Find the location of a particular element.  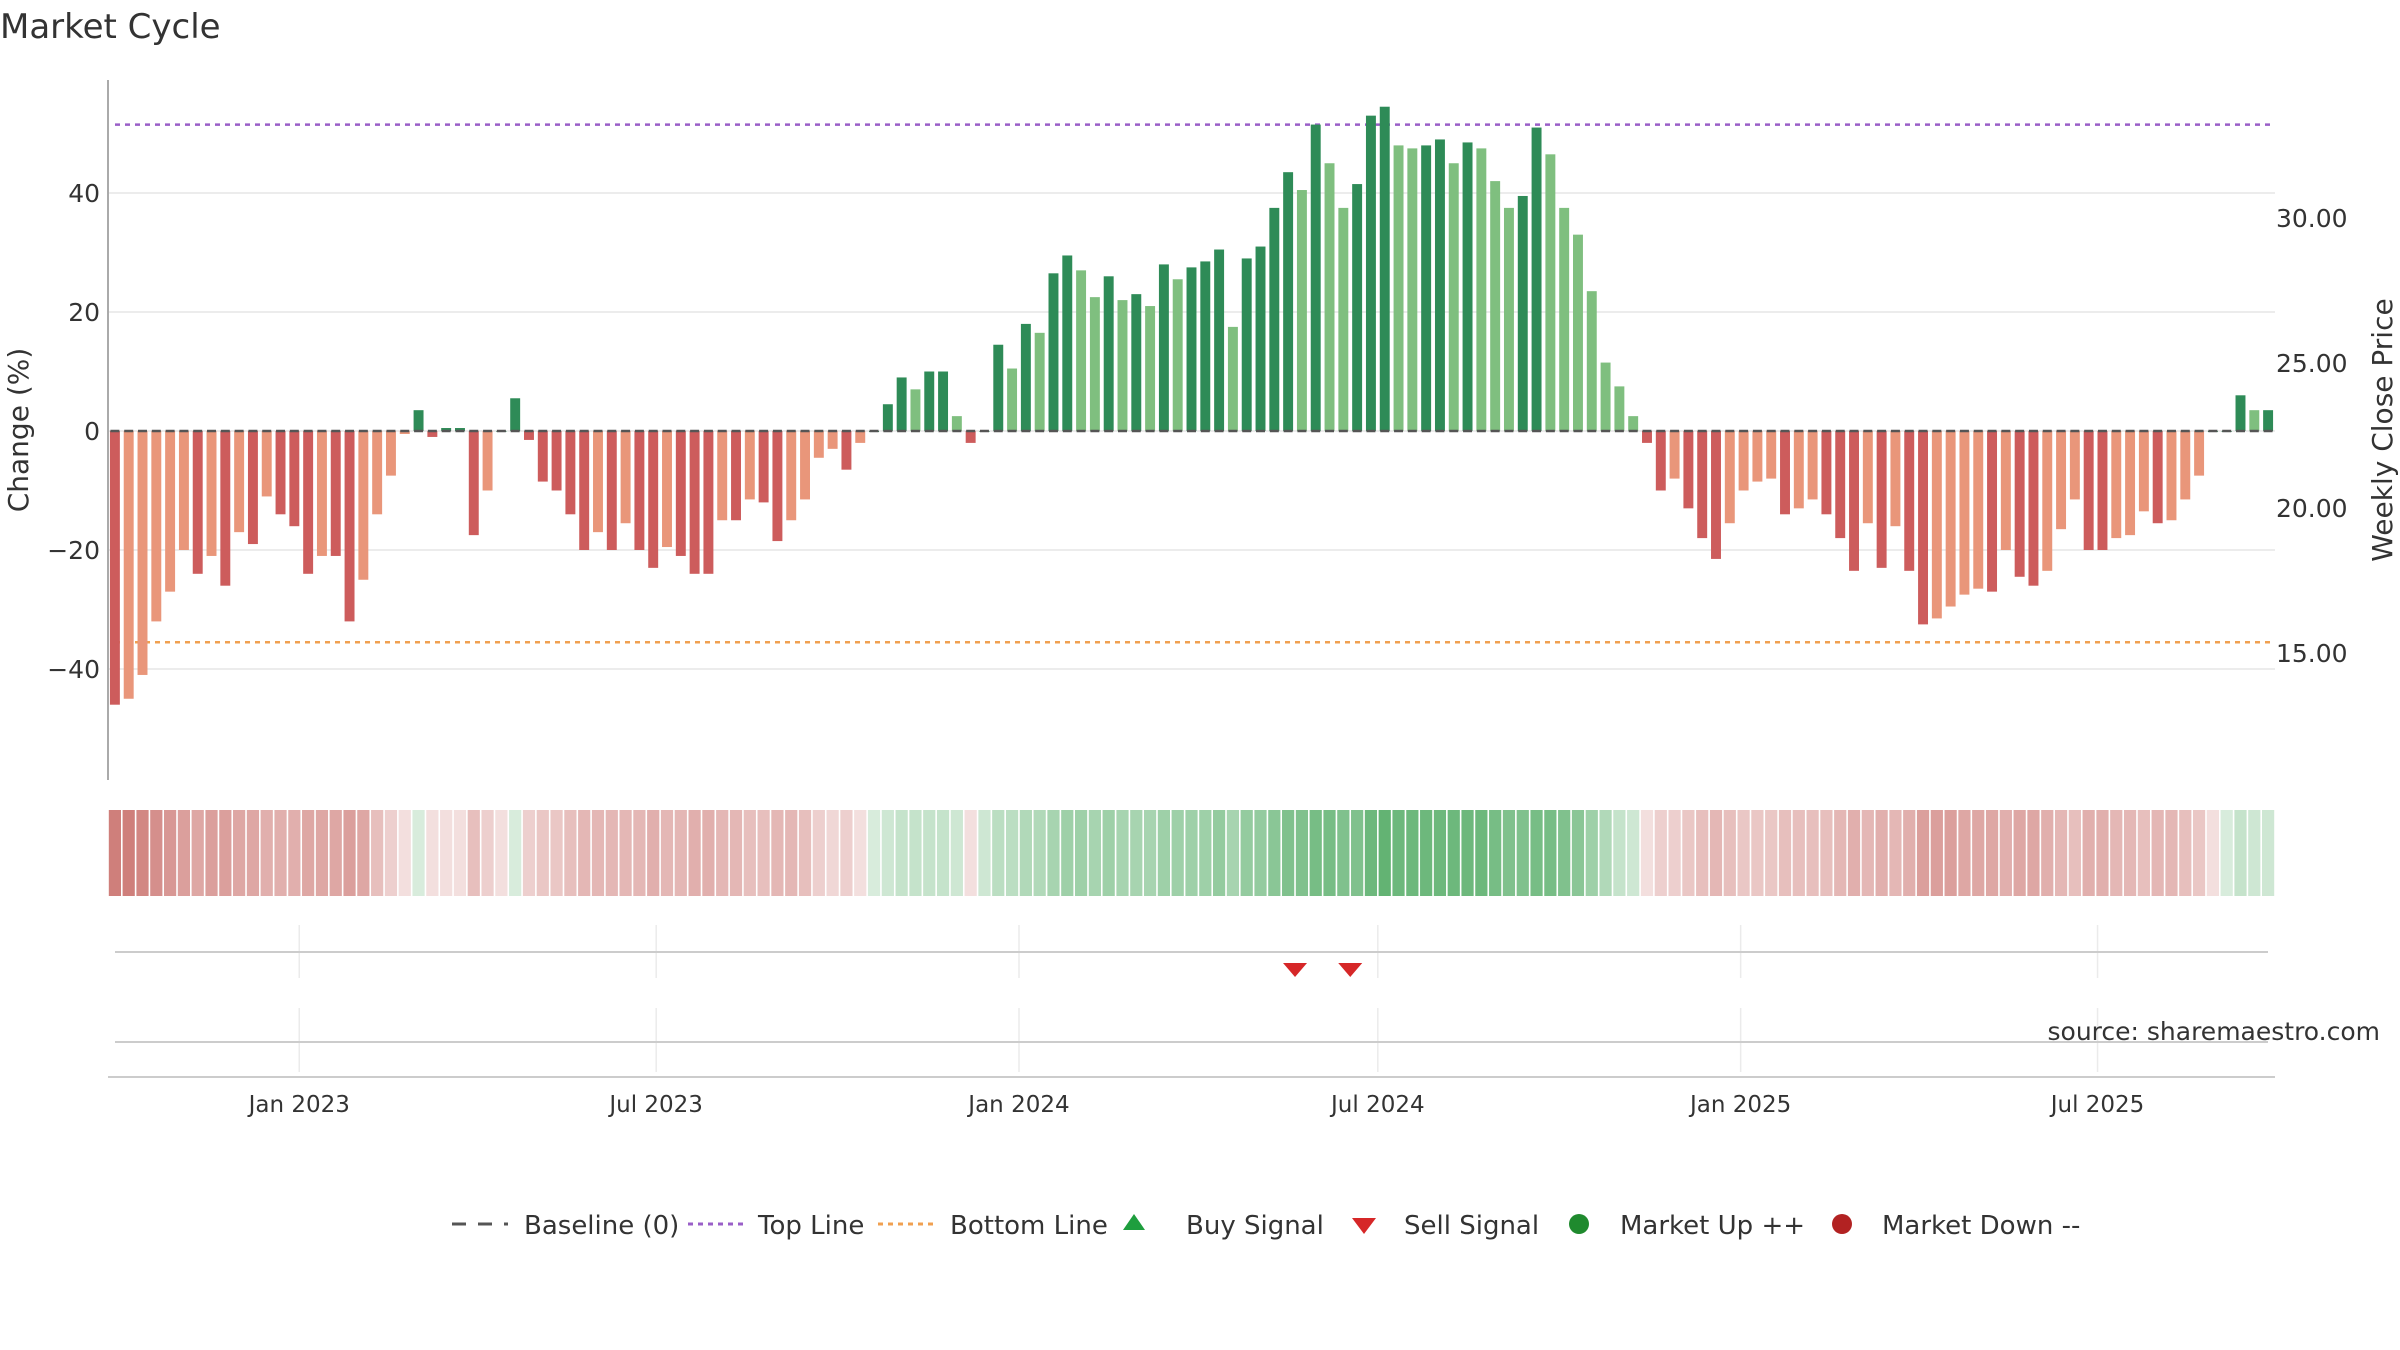

y-right-tick-label: 20.00 is located at coordinates (2312, 508).